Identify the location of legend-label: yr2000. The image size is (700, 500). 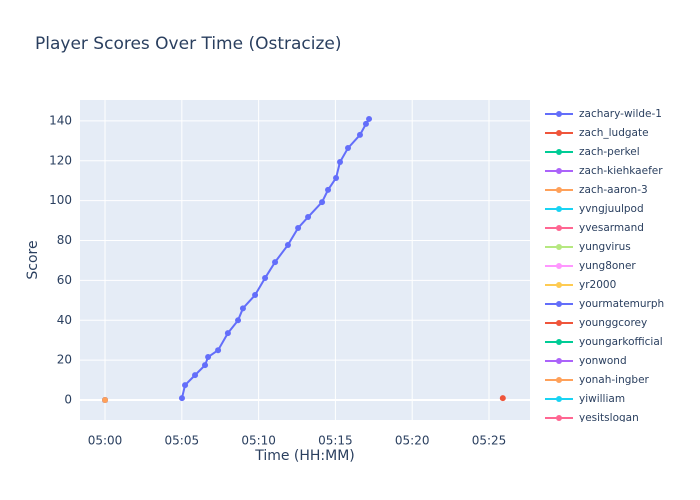
(597, 285).